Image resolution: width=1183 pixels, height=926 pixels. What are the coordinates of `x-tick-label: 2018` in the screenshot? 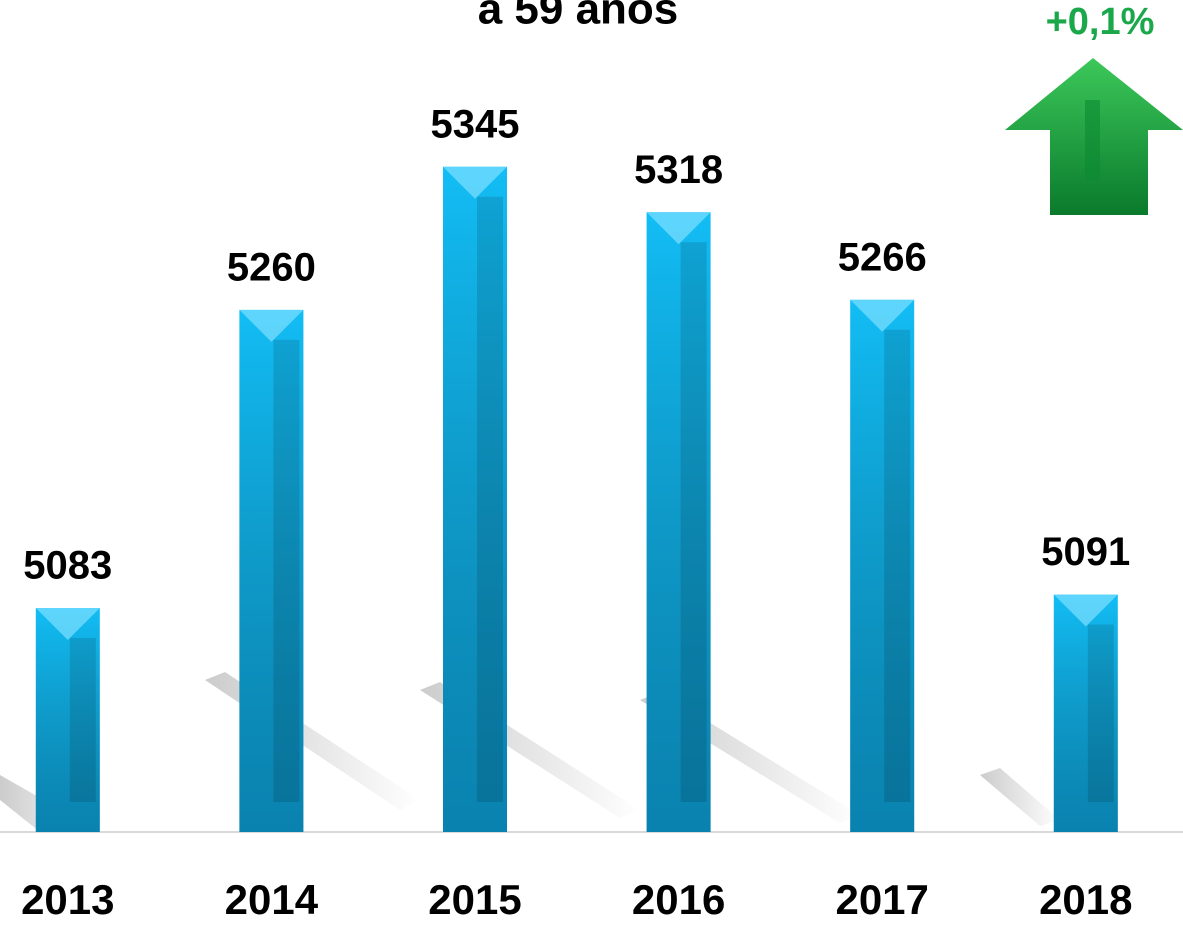 It's located at (1085, 899).